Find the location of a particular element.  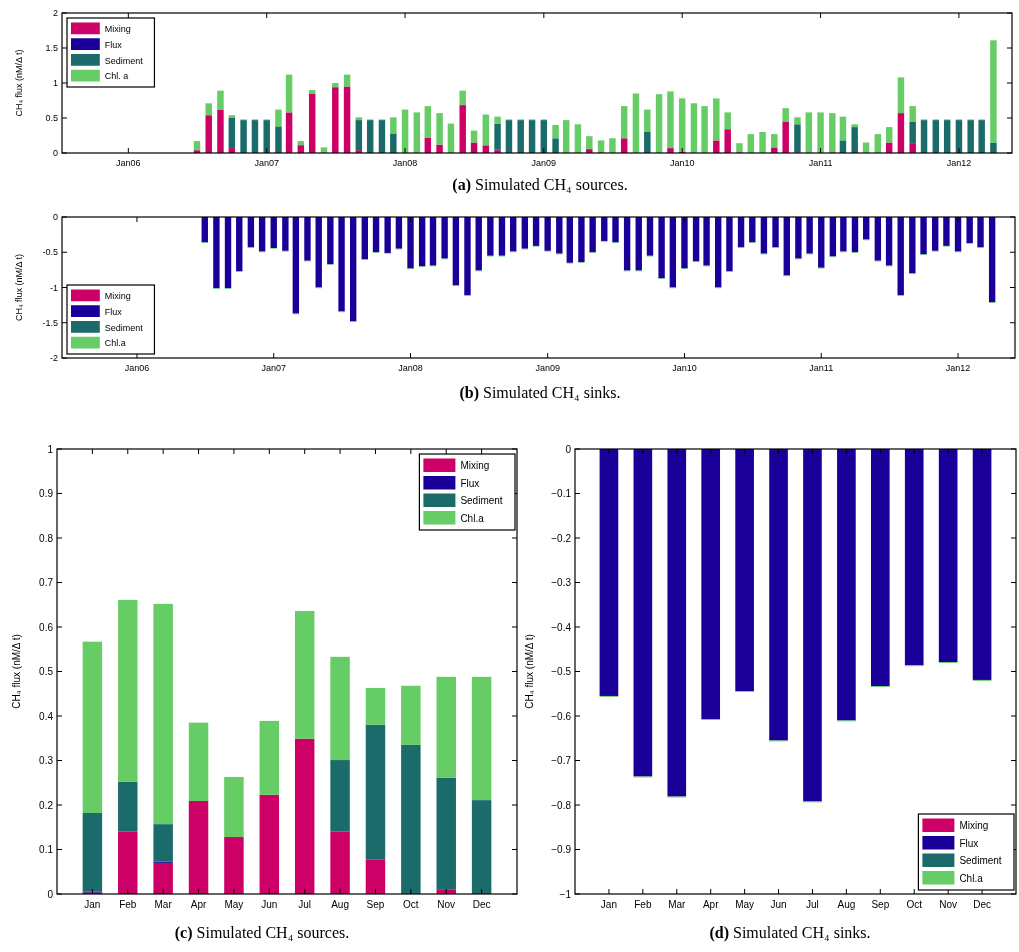

y-tick-label: 2 is located at coordinates (55, 13).